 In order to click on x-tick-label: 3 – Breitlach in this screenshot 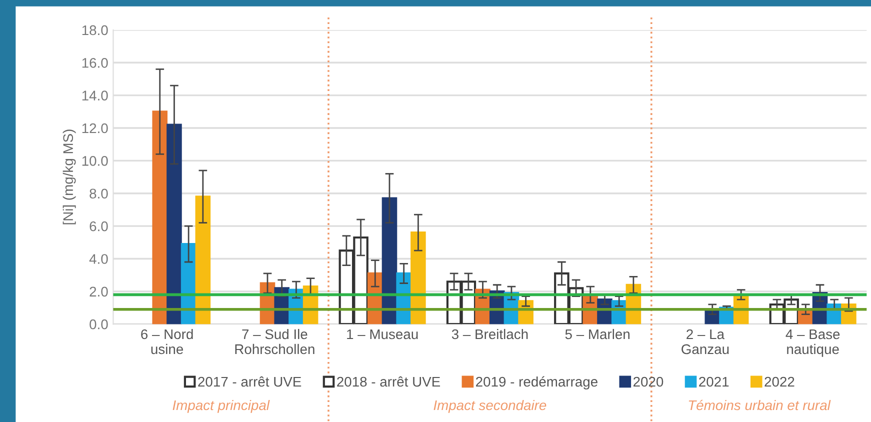, I will do `click(490, 334)`.